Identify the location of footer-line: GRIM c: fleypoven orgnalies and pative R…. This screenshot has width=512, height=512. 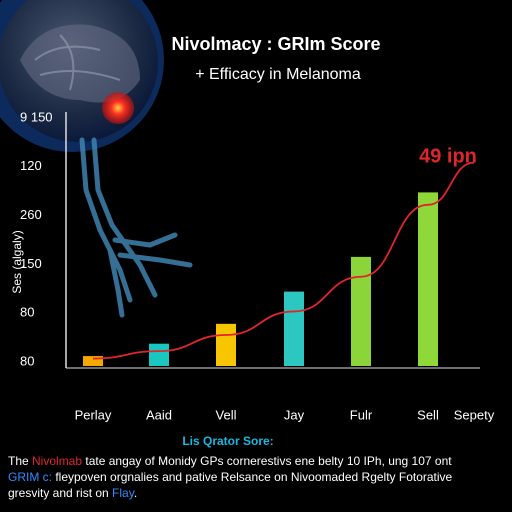
(230, 477).